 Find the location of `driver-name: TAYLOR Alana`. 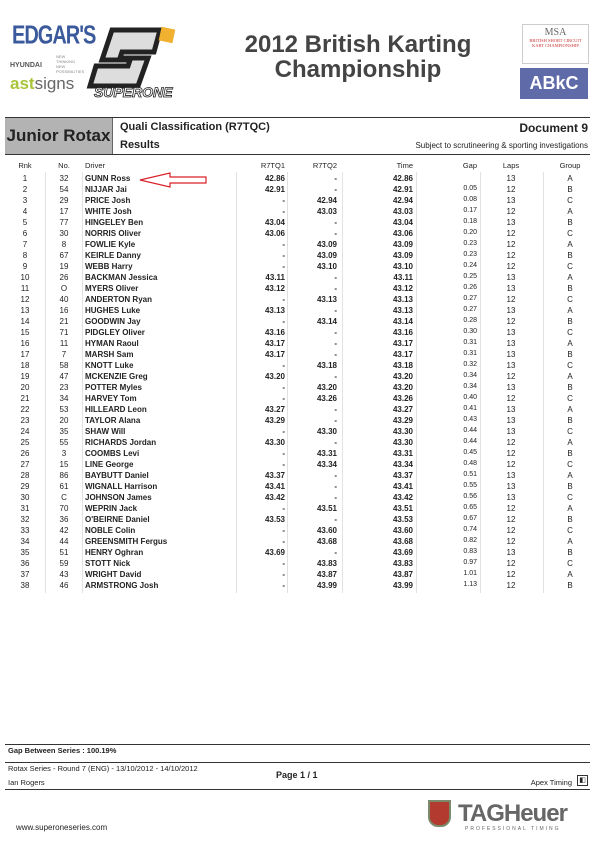

driver-name: TAYLOR Alana is located at coordinates (113, 420).